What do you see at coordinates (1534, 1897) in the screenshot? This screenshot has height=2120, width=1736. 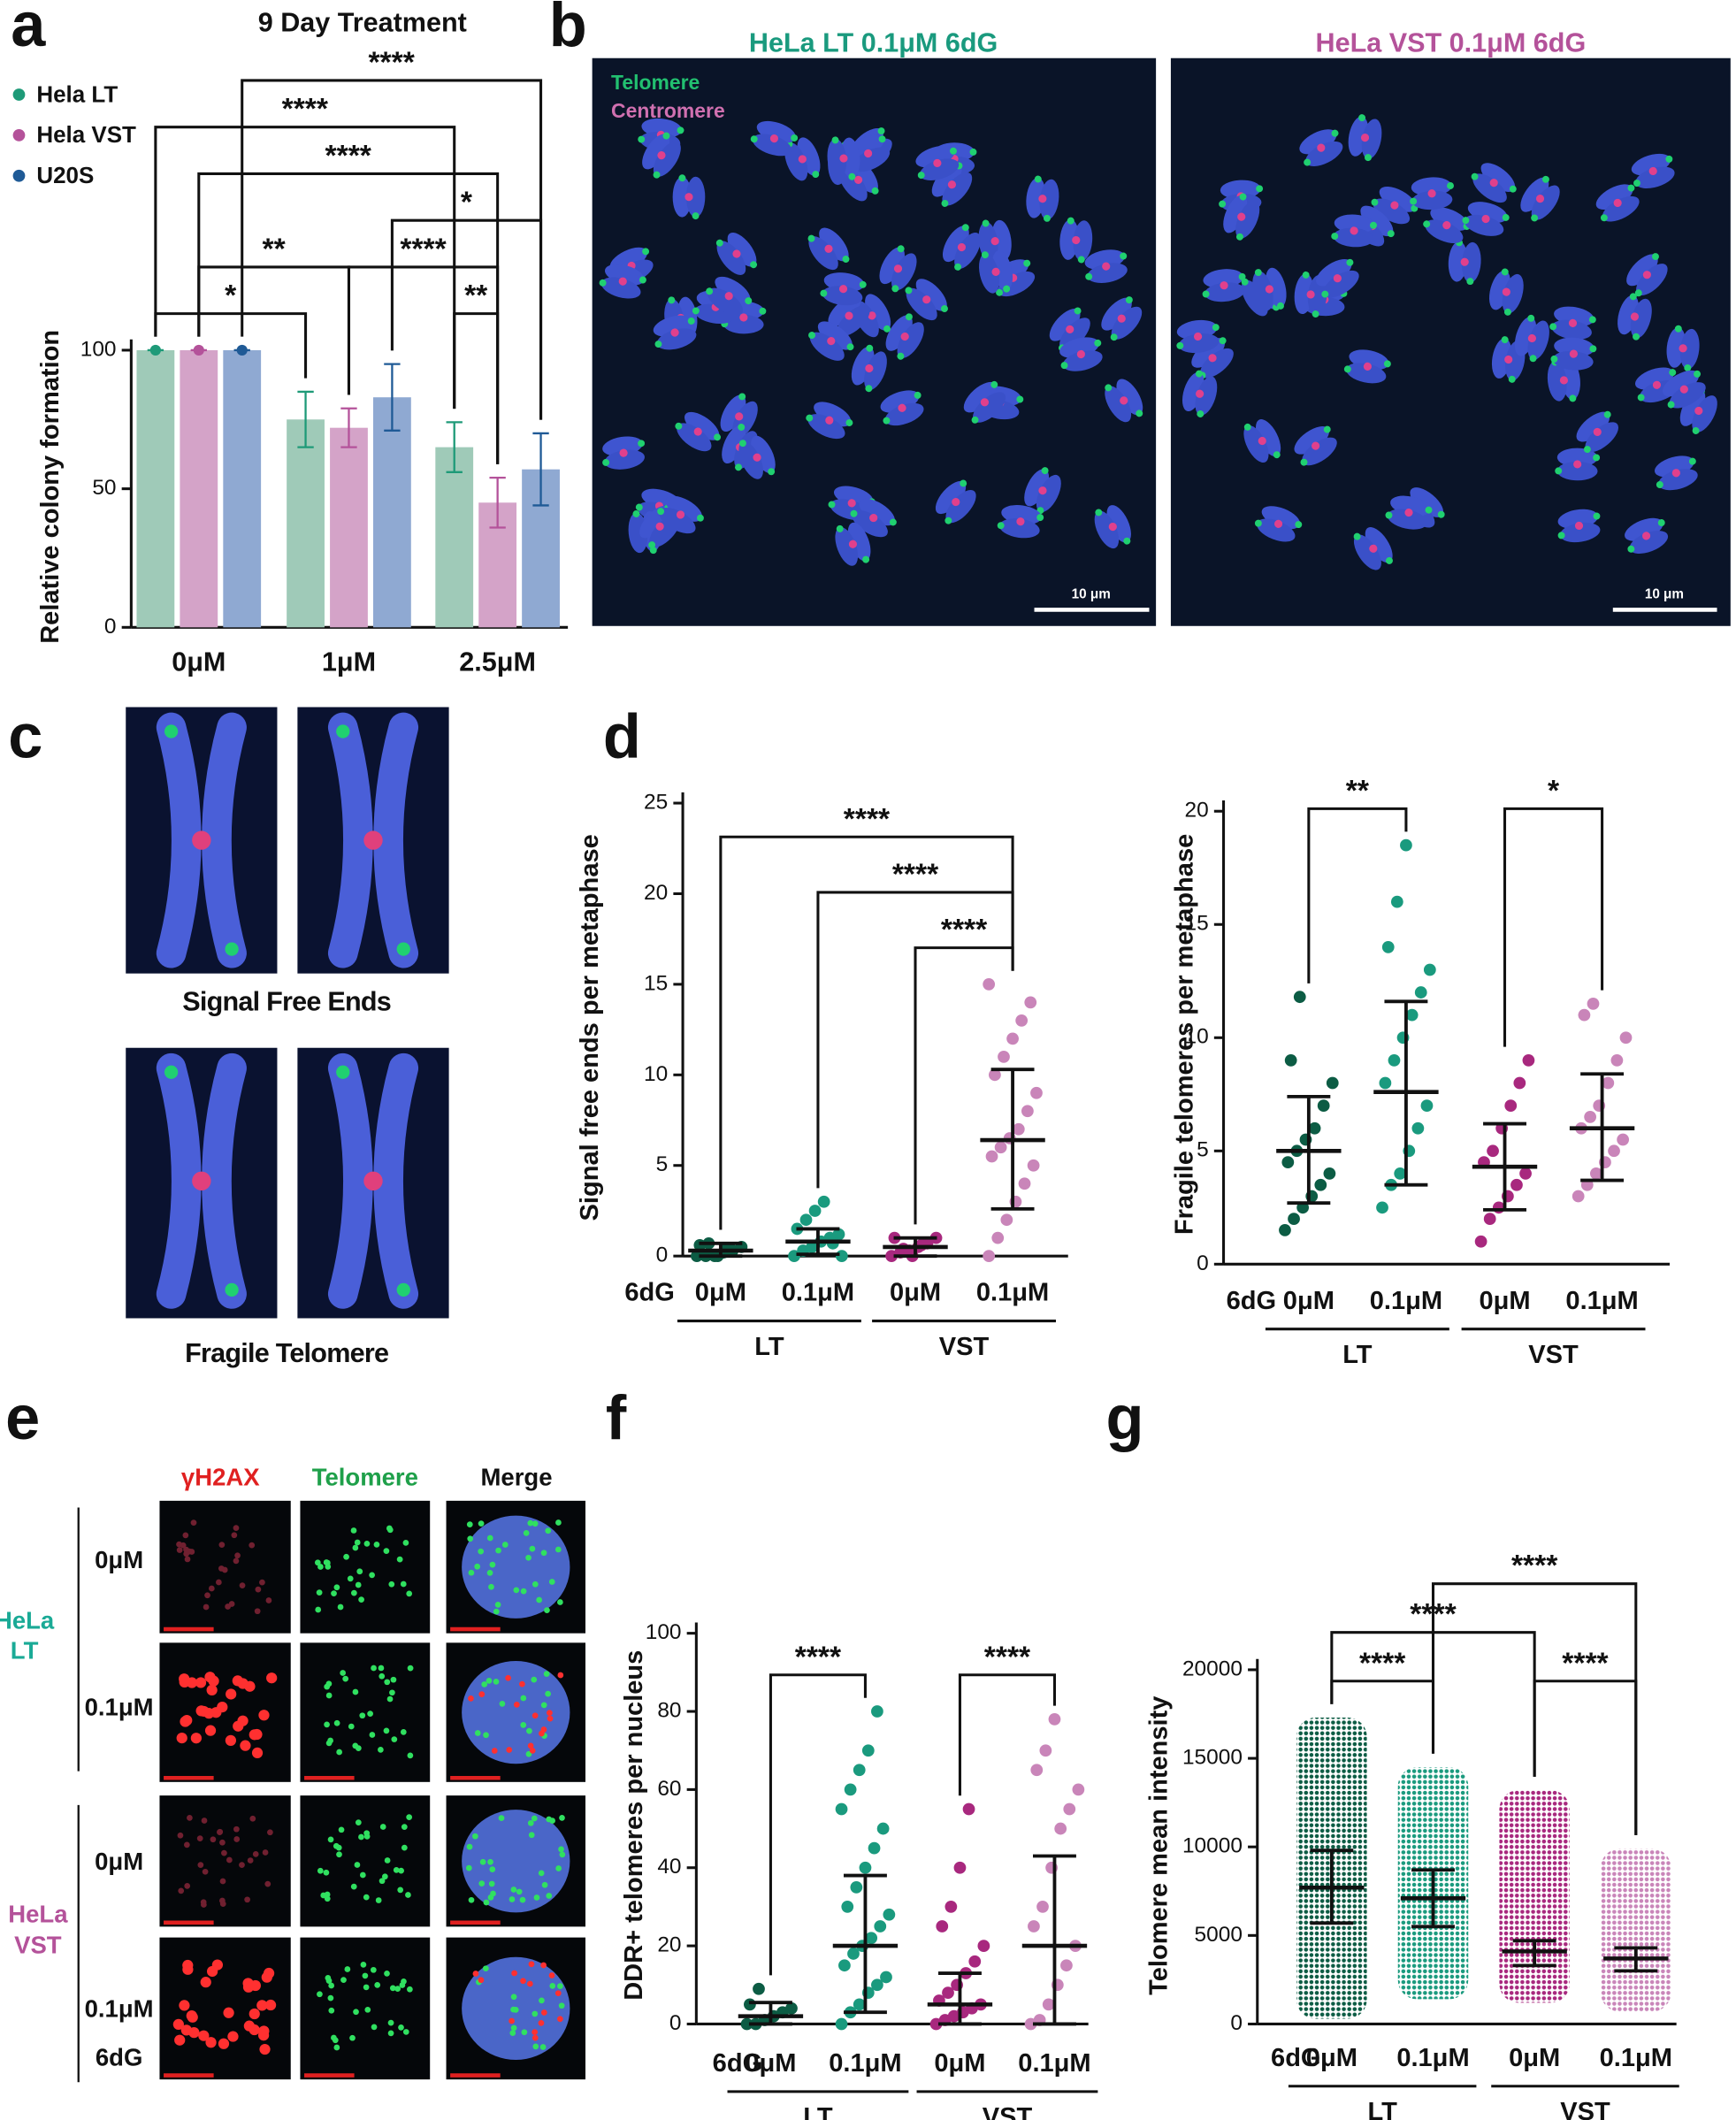 I see `point-cloud` at bounding box center [1534, 1897].